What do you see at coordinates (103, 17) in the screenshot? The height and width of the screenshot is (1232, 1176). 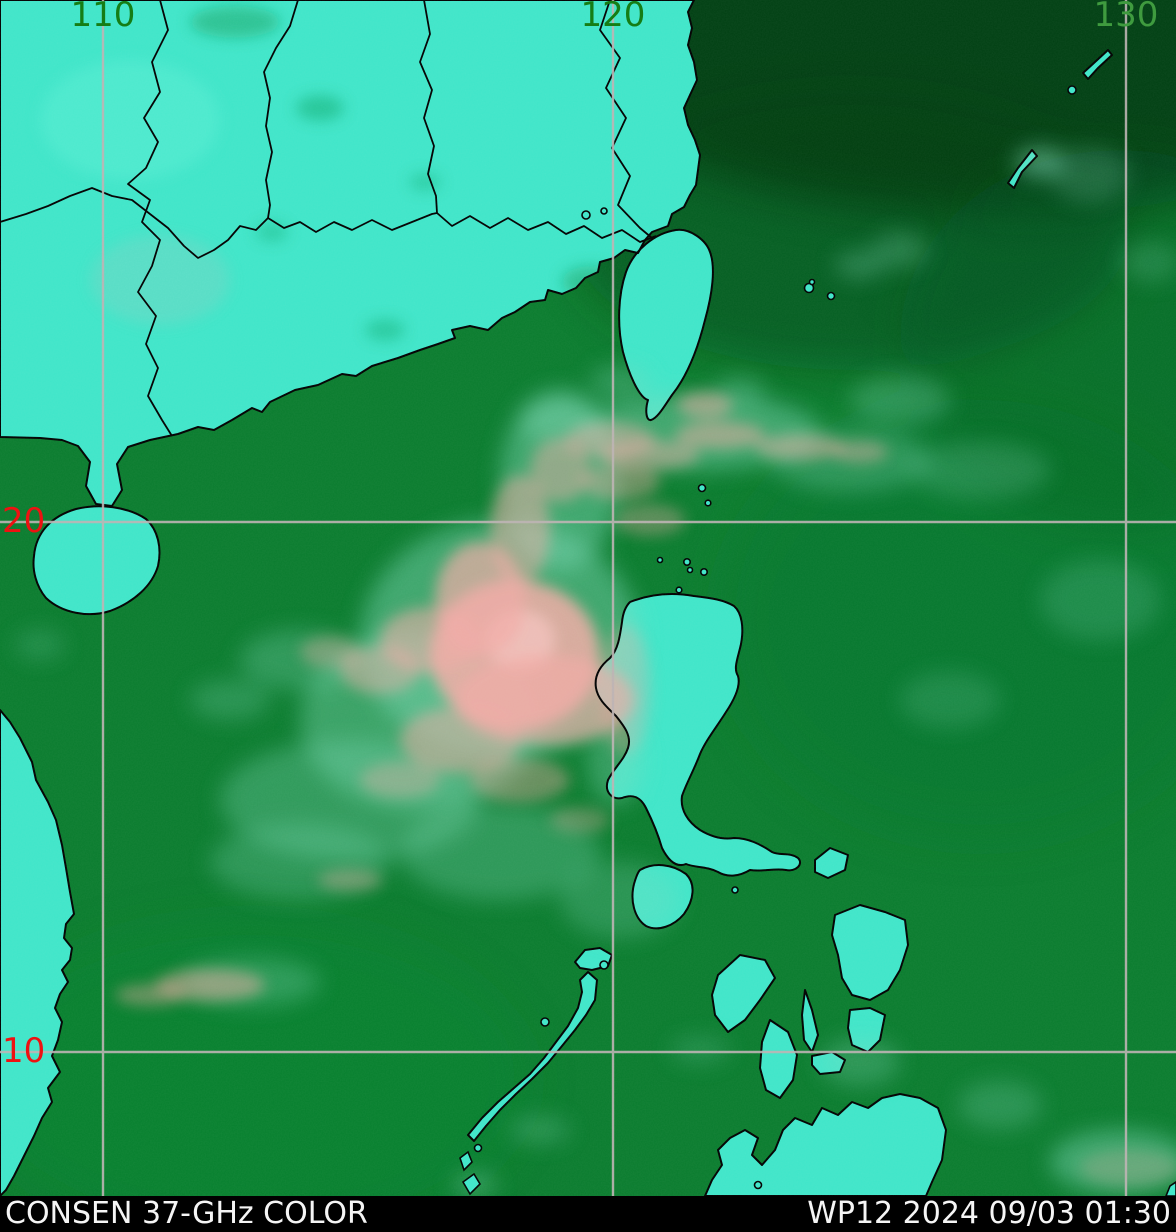 I see `longitude-label-110: 110` at bounding box center [103, 17].